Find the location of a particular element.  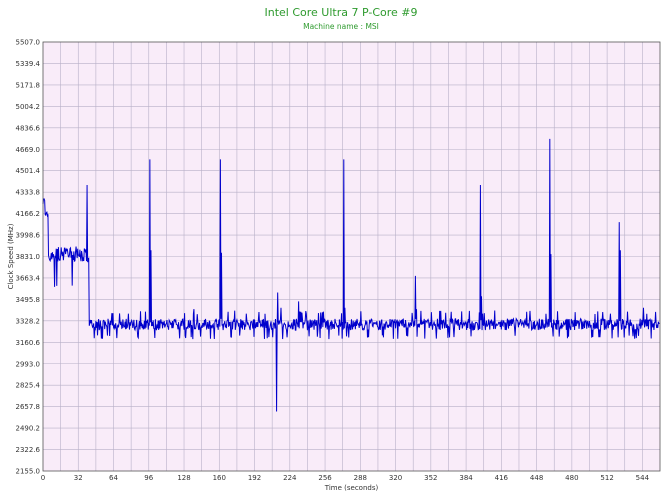

y-tick-label: 4501.4 is located at coordinates (28, 171).